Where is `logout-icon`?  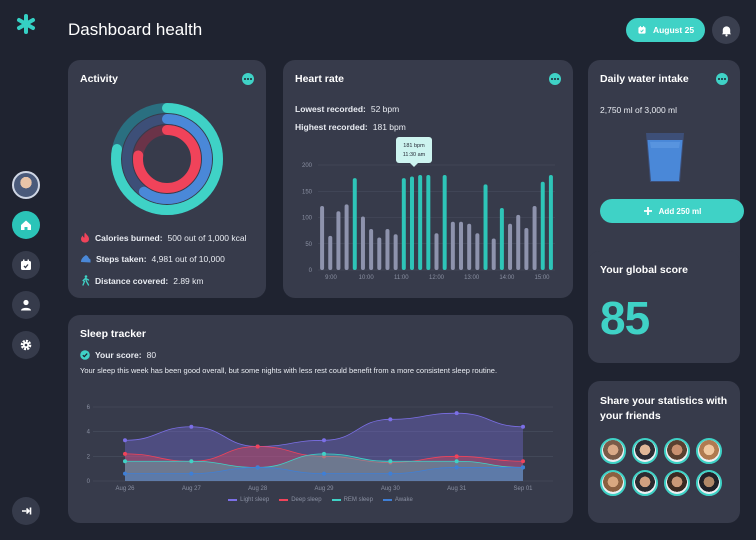 logout-icon is located at coordinates (27, 511).